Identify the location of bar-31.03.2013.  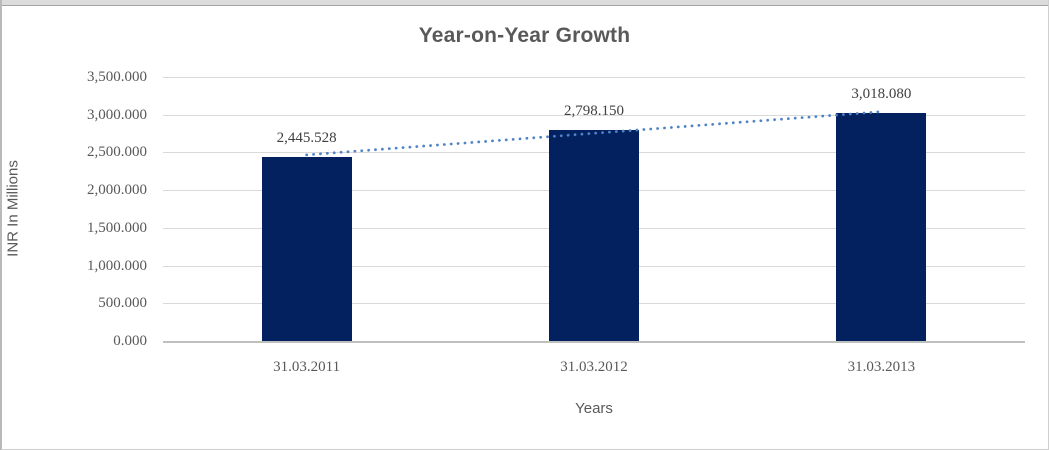
(881, 227).